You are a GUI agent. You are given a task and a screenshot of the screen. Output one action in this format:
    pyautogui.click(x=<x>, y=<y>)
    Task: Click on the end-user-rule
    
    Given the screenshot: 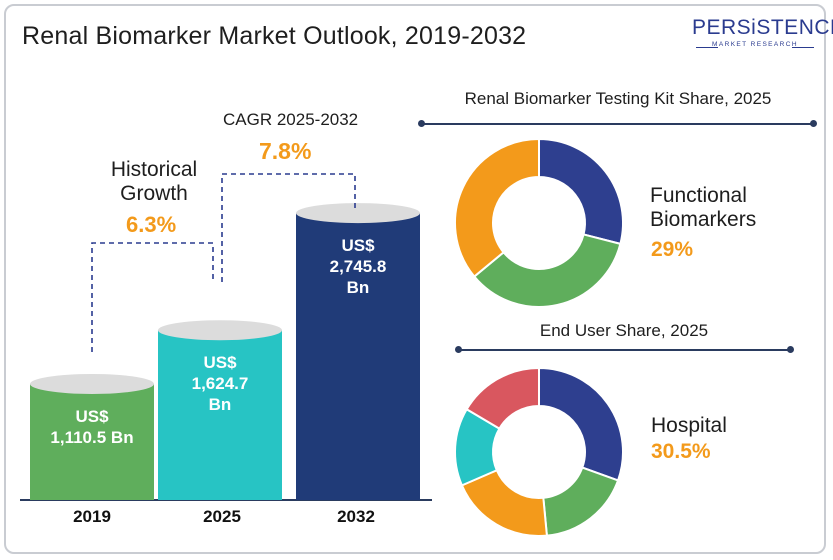 What is the action you would take?
    pyautogui.click(x=624, y=350)
    